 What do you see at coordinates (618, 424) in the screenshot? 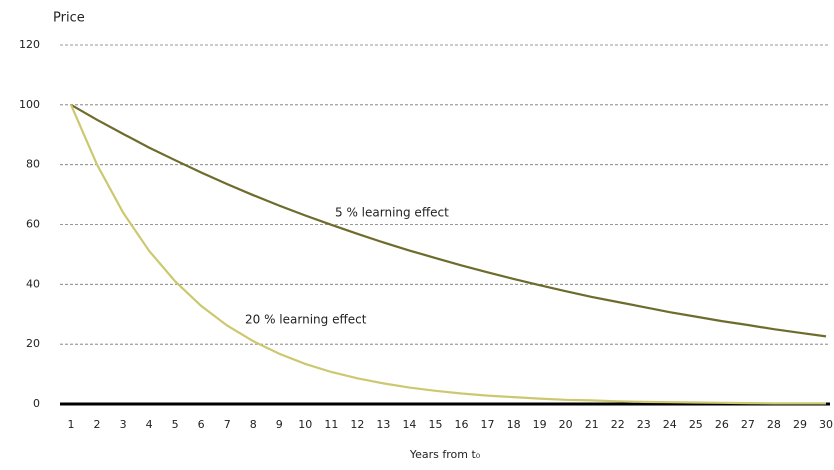
I see `x-tick-label: 22` at bounding box center [618, 424].